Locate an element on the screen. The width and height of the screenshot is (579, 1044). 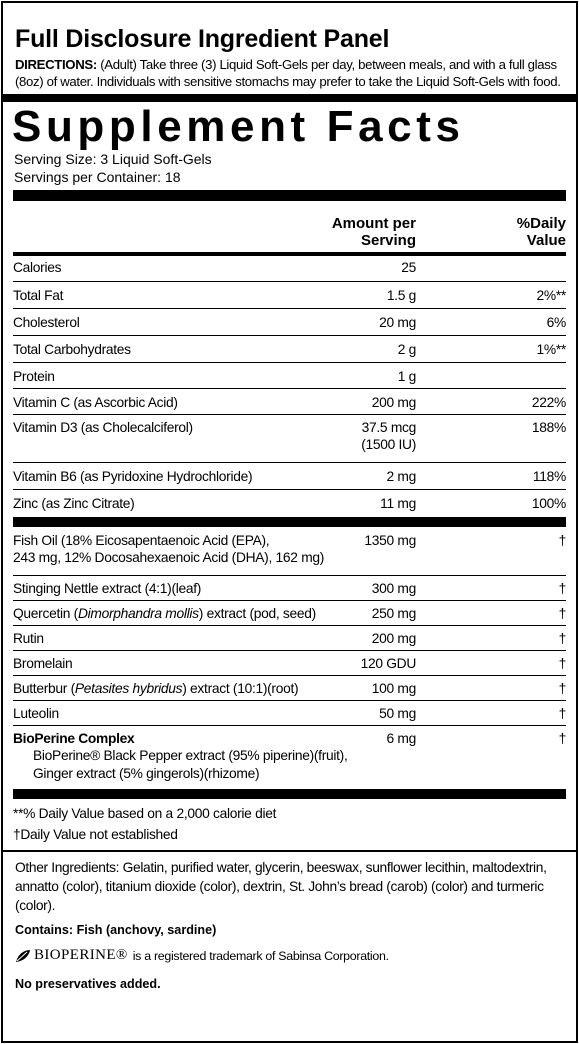
panel-title: Full Disclosure Ingredient Panel is located at coordinates (202, 39).